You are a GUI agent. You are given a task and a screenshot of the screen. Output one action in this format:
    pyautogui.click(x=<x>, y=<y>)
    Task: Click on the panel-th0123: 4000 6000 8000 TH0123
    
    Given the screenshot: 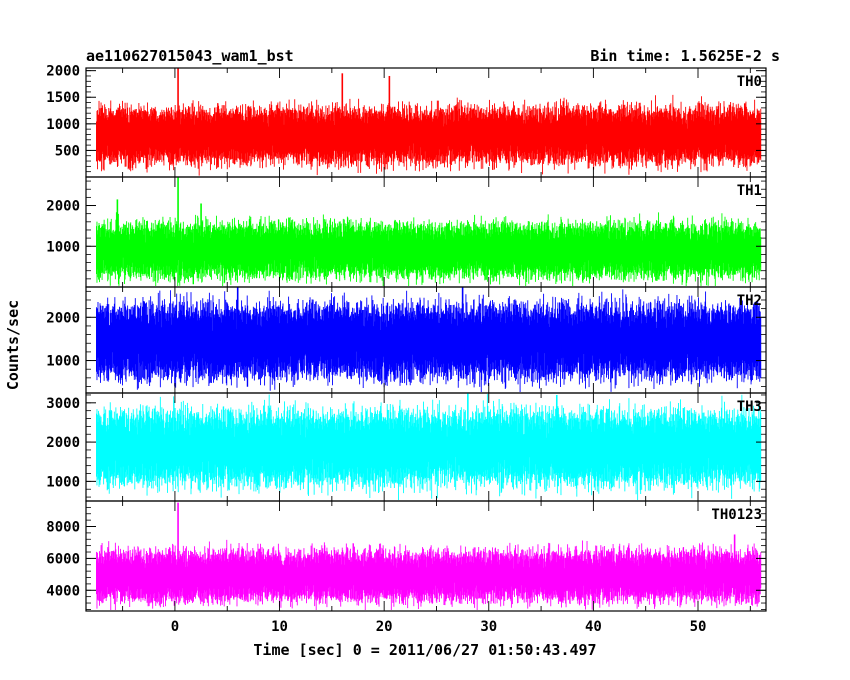 What is the action you would take?
    pyautogui.click(x=406, y=556)
    